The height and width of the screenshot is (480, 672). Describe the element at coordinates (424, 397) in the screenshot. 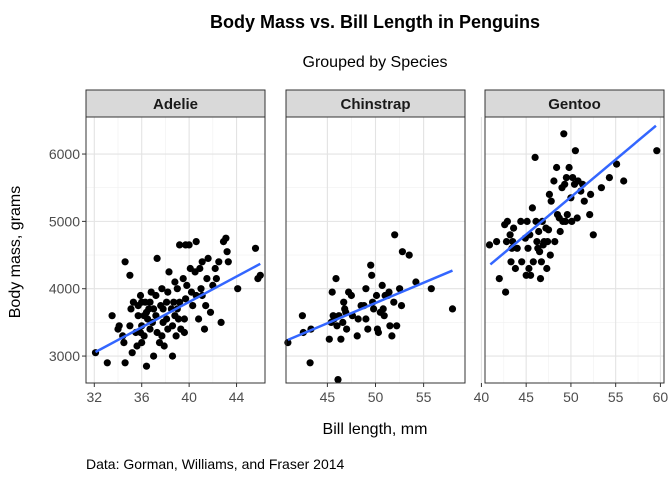

I see `x-tick-label: 55` at that location.